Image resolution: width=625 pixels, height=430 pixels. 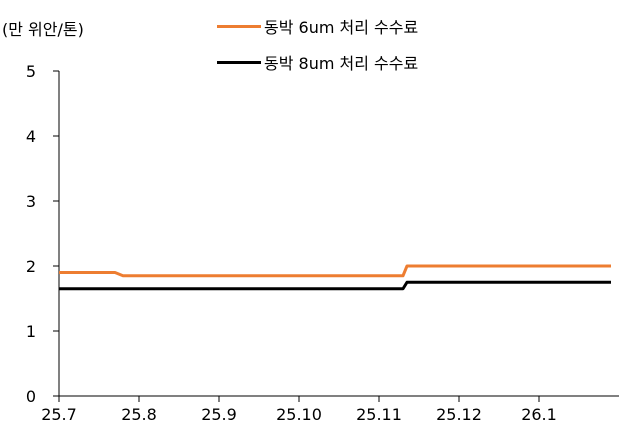 What do you see at coordinates (59, 414) in the screenshot?
I see `x-tick-label: 25.7` at bounding box center [59, 414].